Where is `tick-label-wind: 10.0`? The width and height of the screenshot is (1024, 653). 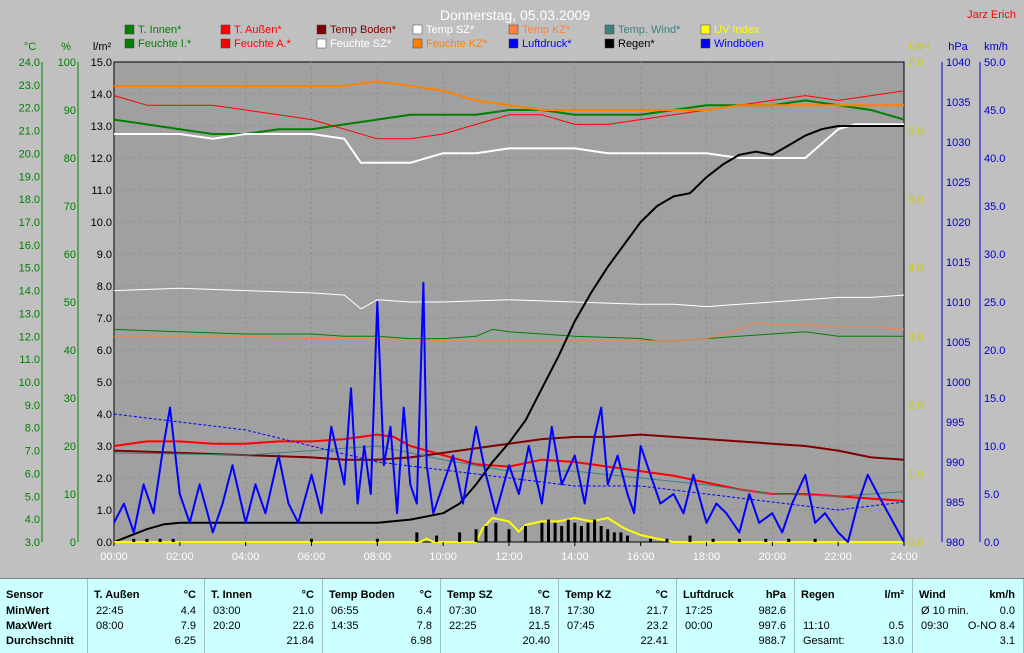
tick-label-wind: 10.0 is located at coordinates (994, 447).